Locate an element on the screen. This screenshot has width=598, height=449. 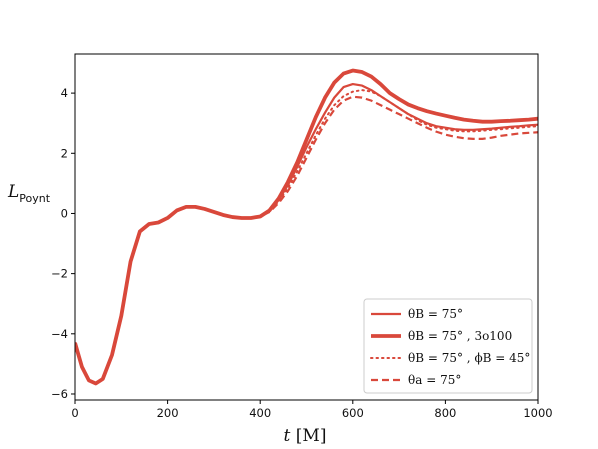
x-tick-label: 1000 is located at coordinates (537, 413).